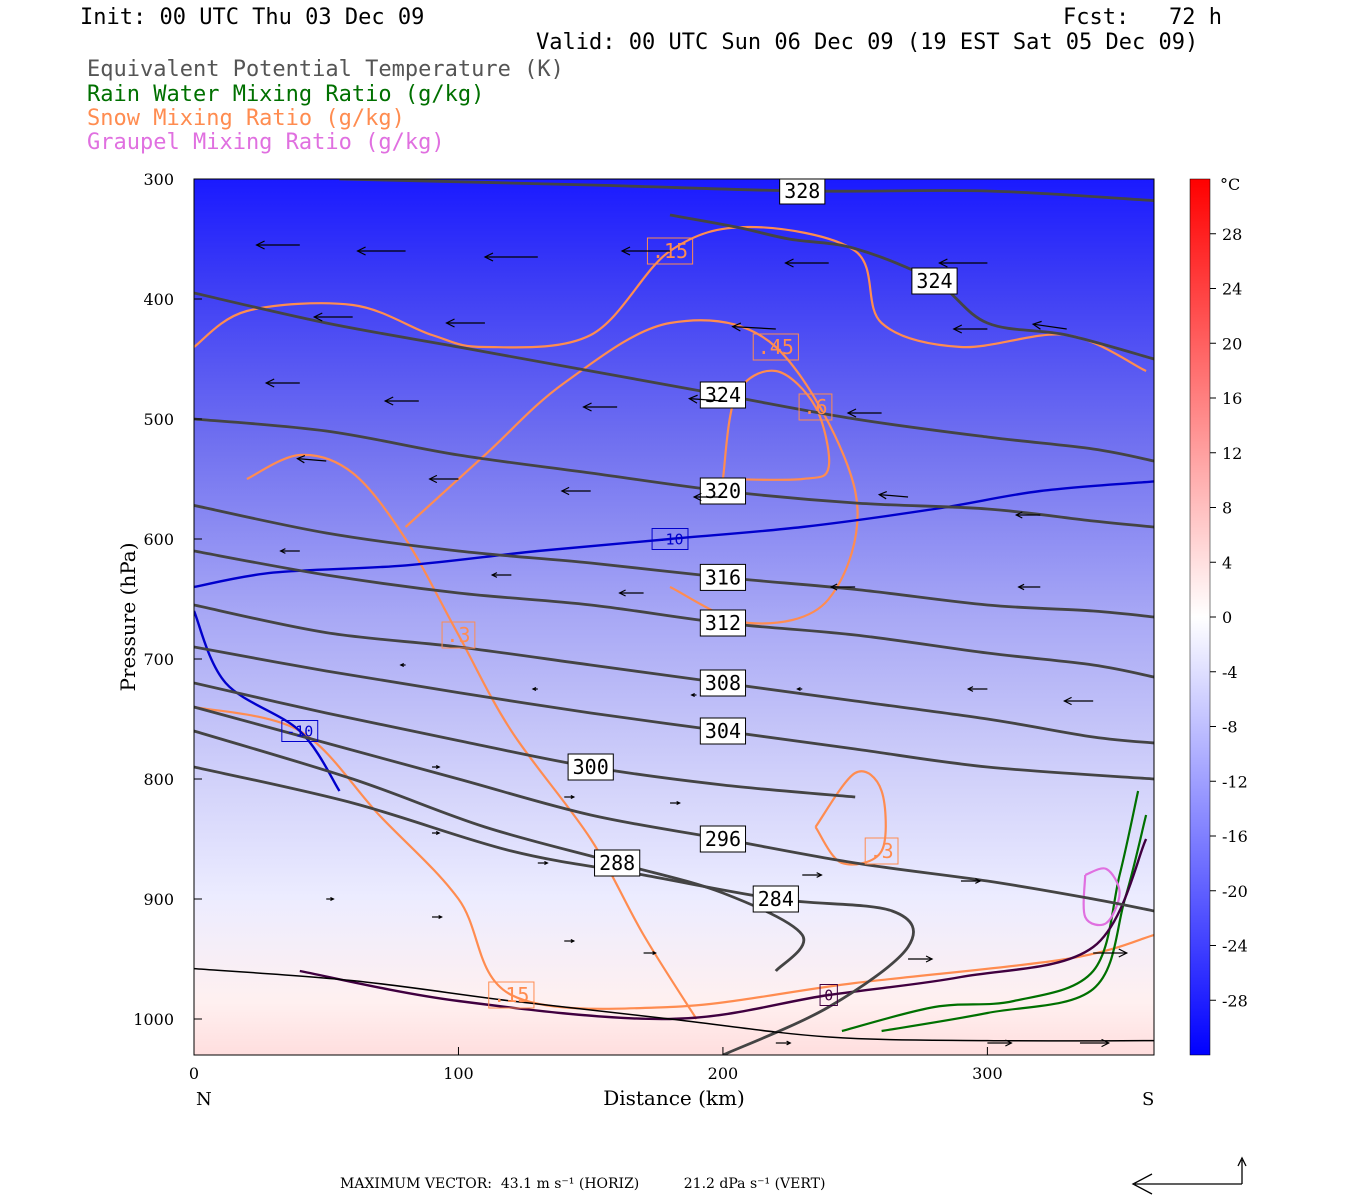 The image size is (1350, 1200). I want to click on colorbar-tick-label: -28, so click(1235, 1000).